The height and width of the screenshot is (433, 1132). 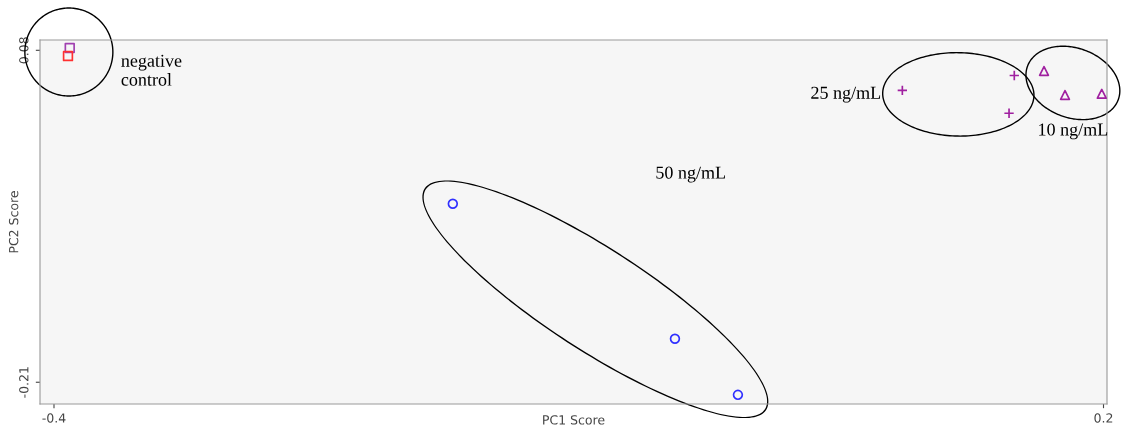 I want to click on y-tick-label: 0.08, so click(x=24, y=50).